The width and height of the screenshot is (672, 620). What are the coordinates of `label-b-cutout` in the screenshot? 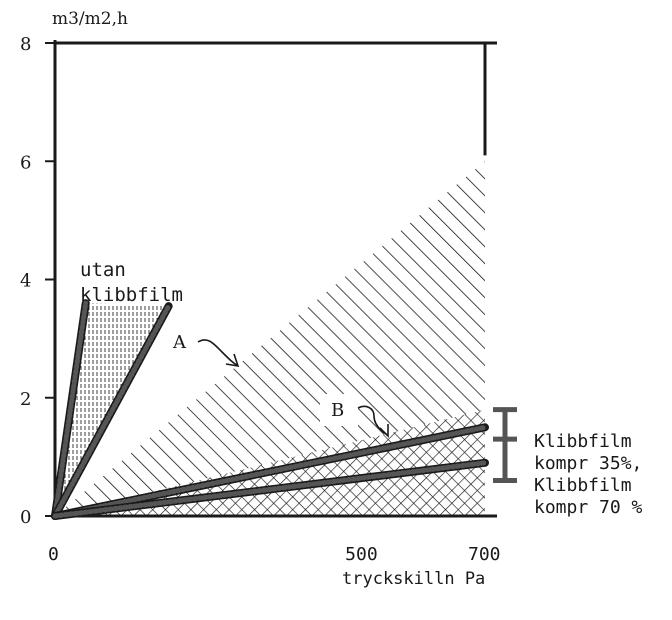 It's located at (339, 410).